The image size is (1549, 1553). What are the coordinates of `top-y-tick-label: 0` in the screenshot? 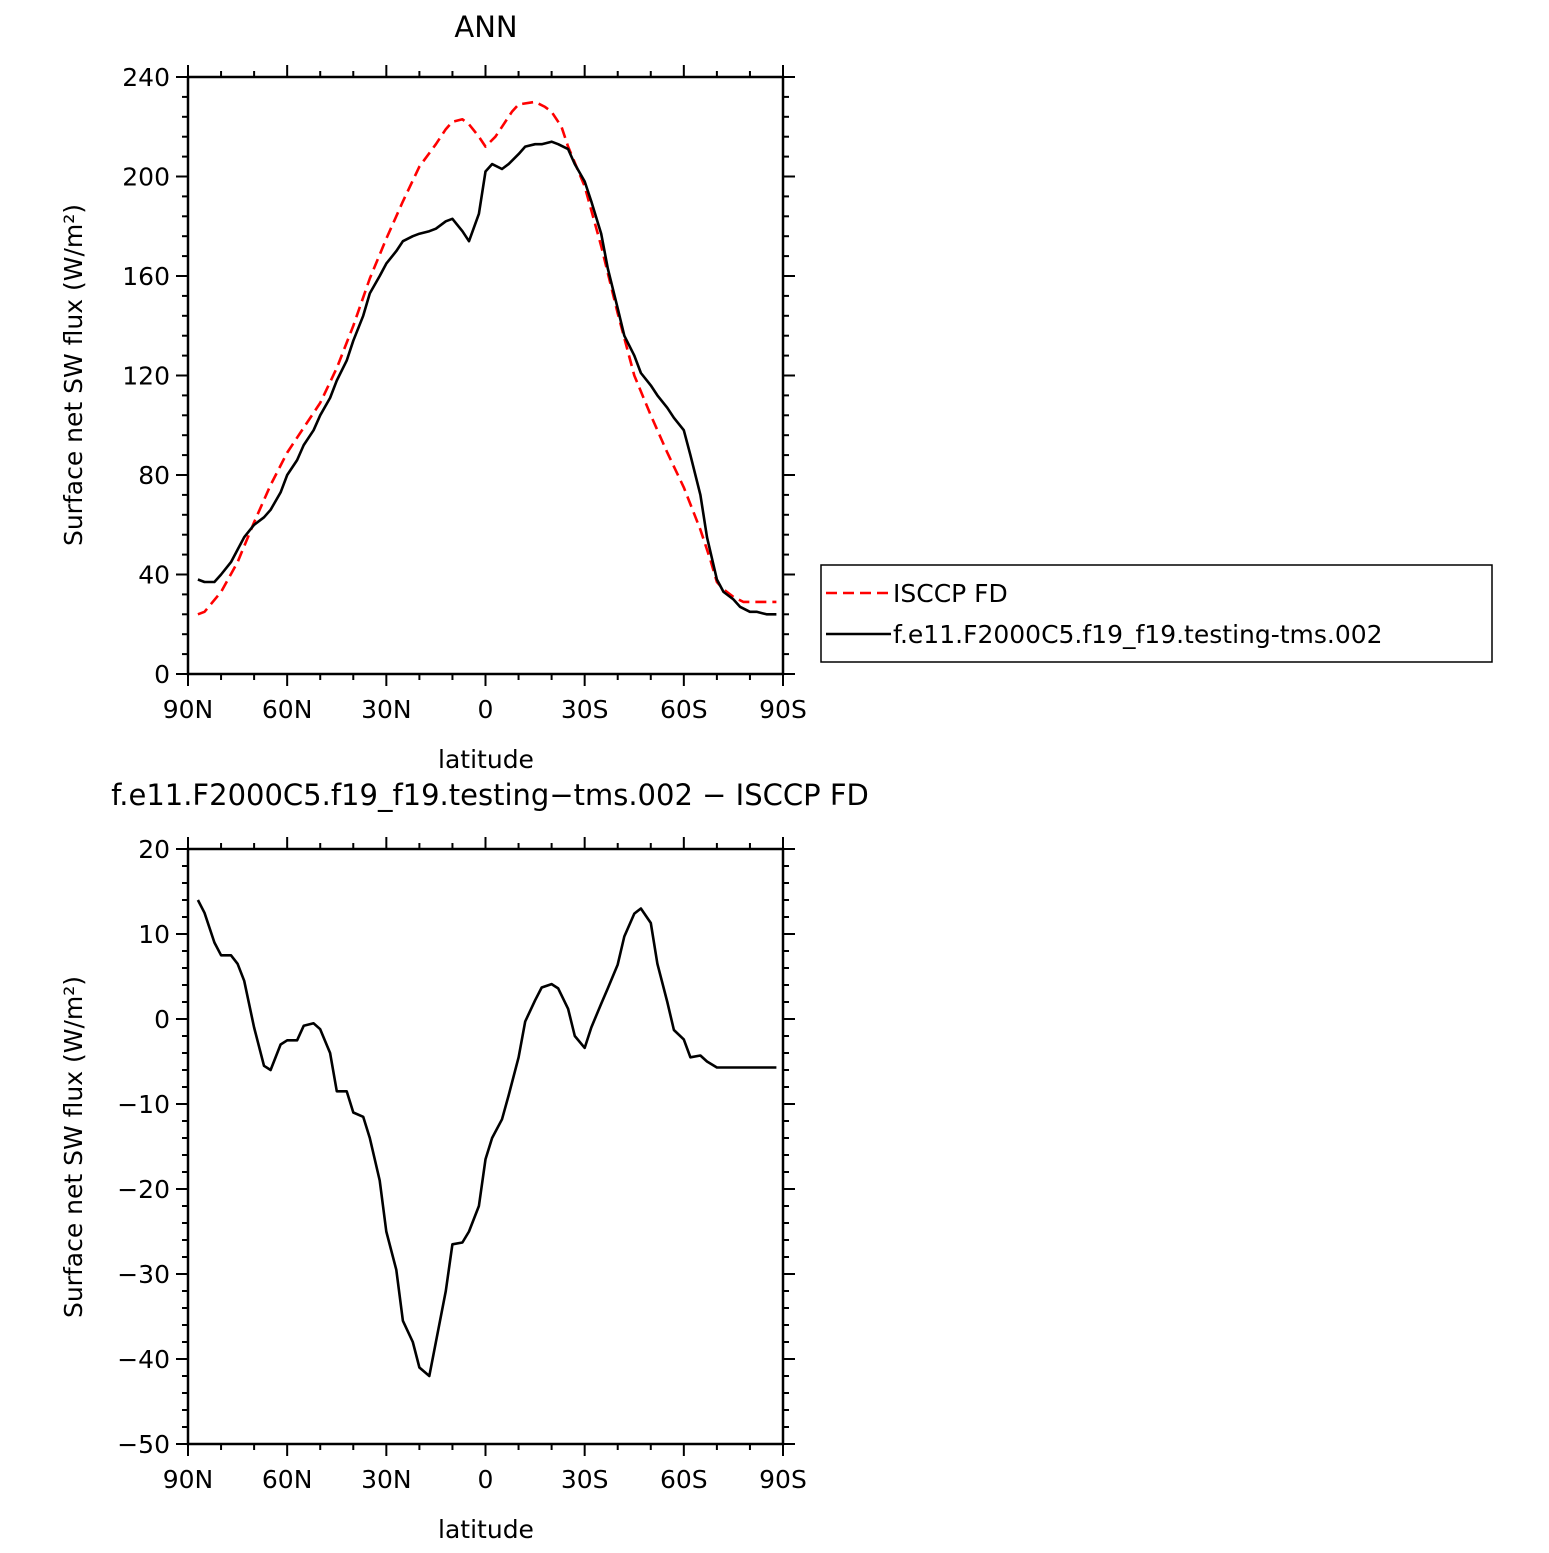 It's located at (162, 674).